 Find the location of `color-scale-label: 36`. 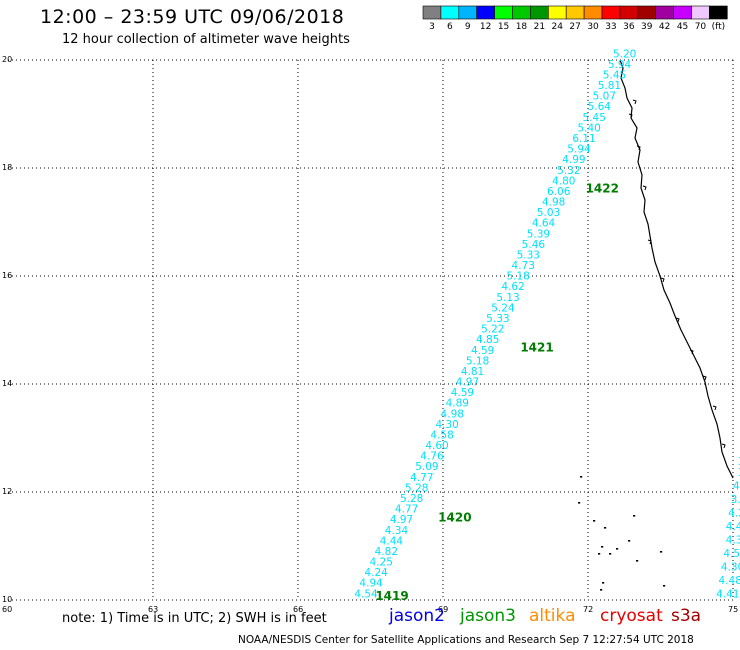

color-scale-label: 36 is located at coordinates (629, 27).